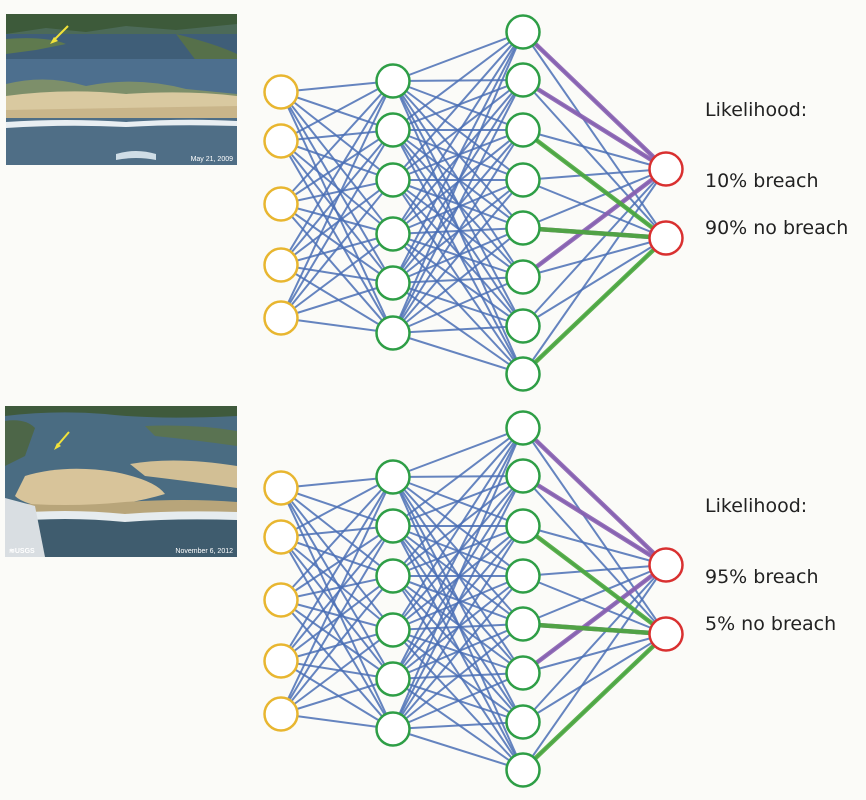  Describe the element at coordinates (211, 159) in the screenshot. I see `photo-date-caption: May 21, 2009` at that location.